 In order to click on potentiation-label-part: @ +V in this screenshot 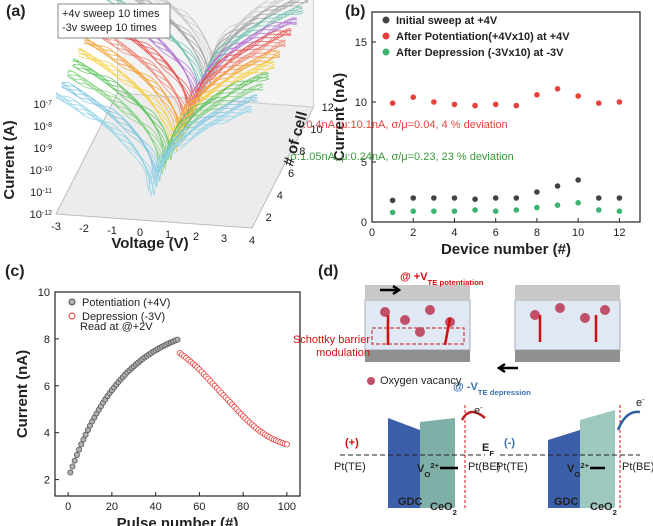, I will do `click(414, 277)`.